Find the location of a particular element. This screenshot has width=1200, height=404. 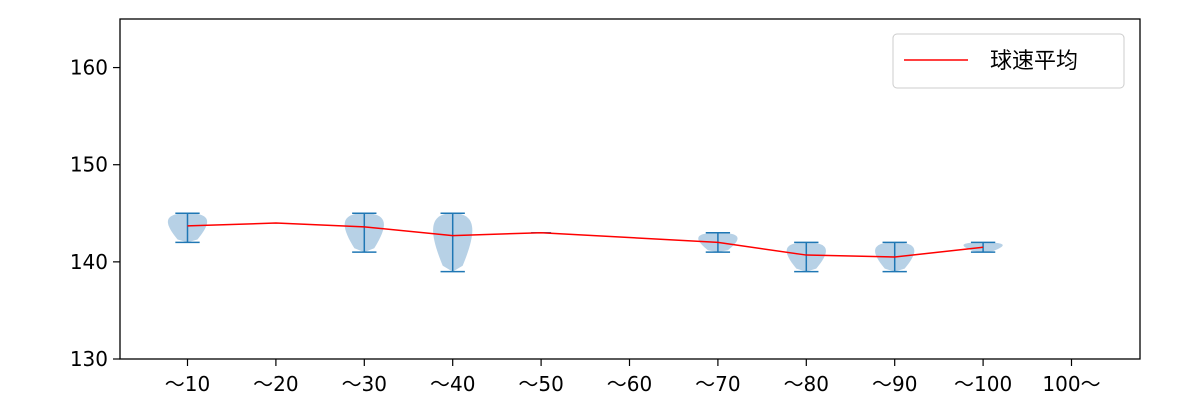

y-tick-label: 160 is located at coordinates (89, 68).